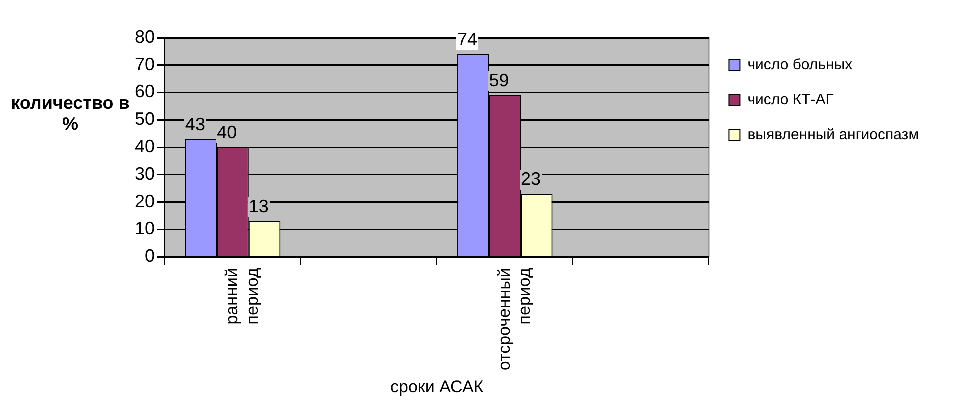 This screenshot has width=953, height=410. Describe the element at coordinates (258, 206) in the screenshot. I see `data-label: 13` at that location.